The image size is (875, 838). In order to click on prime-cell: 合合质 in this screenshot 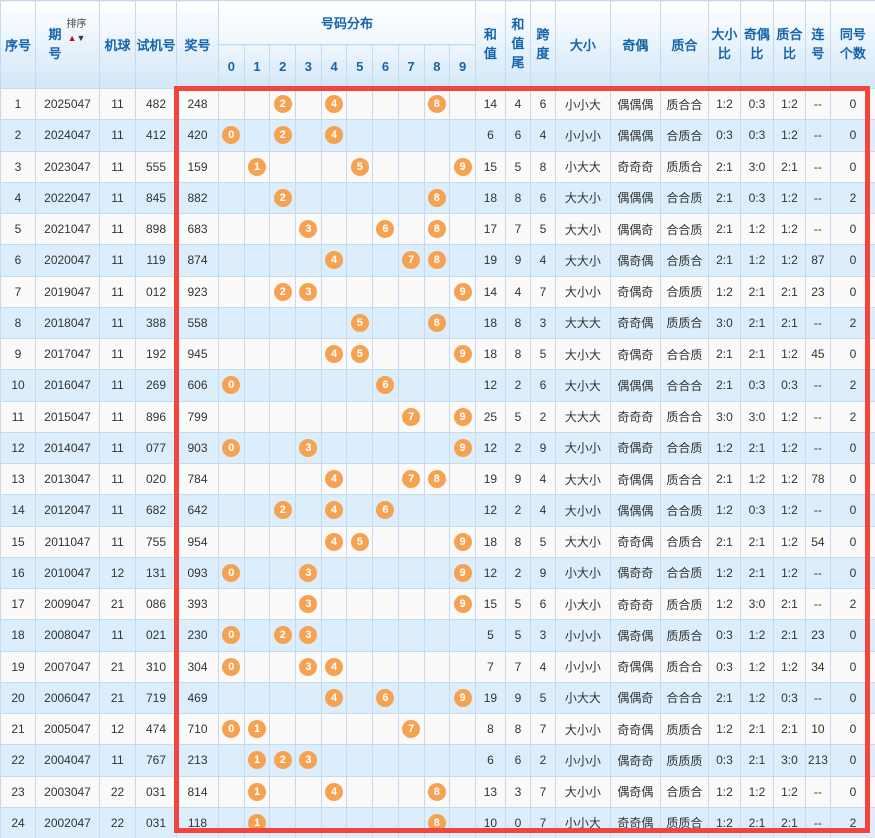, I will do `click(684, 573)`.